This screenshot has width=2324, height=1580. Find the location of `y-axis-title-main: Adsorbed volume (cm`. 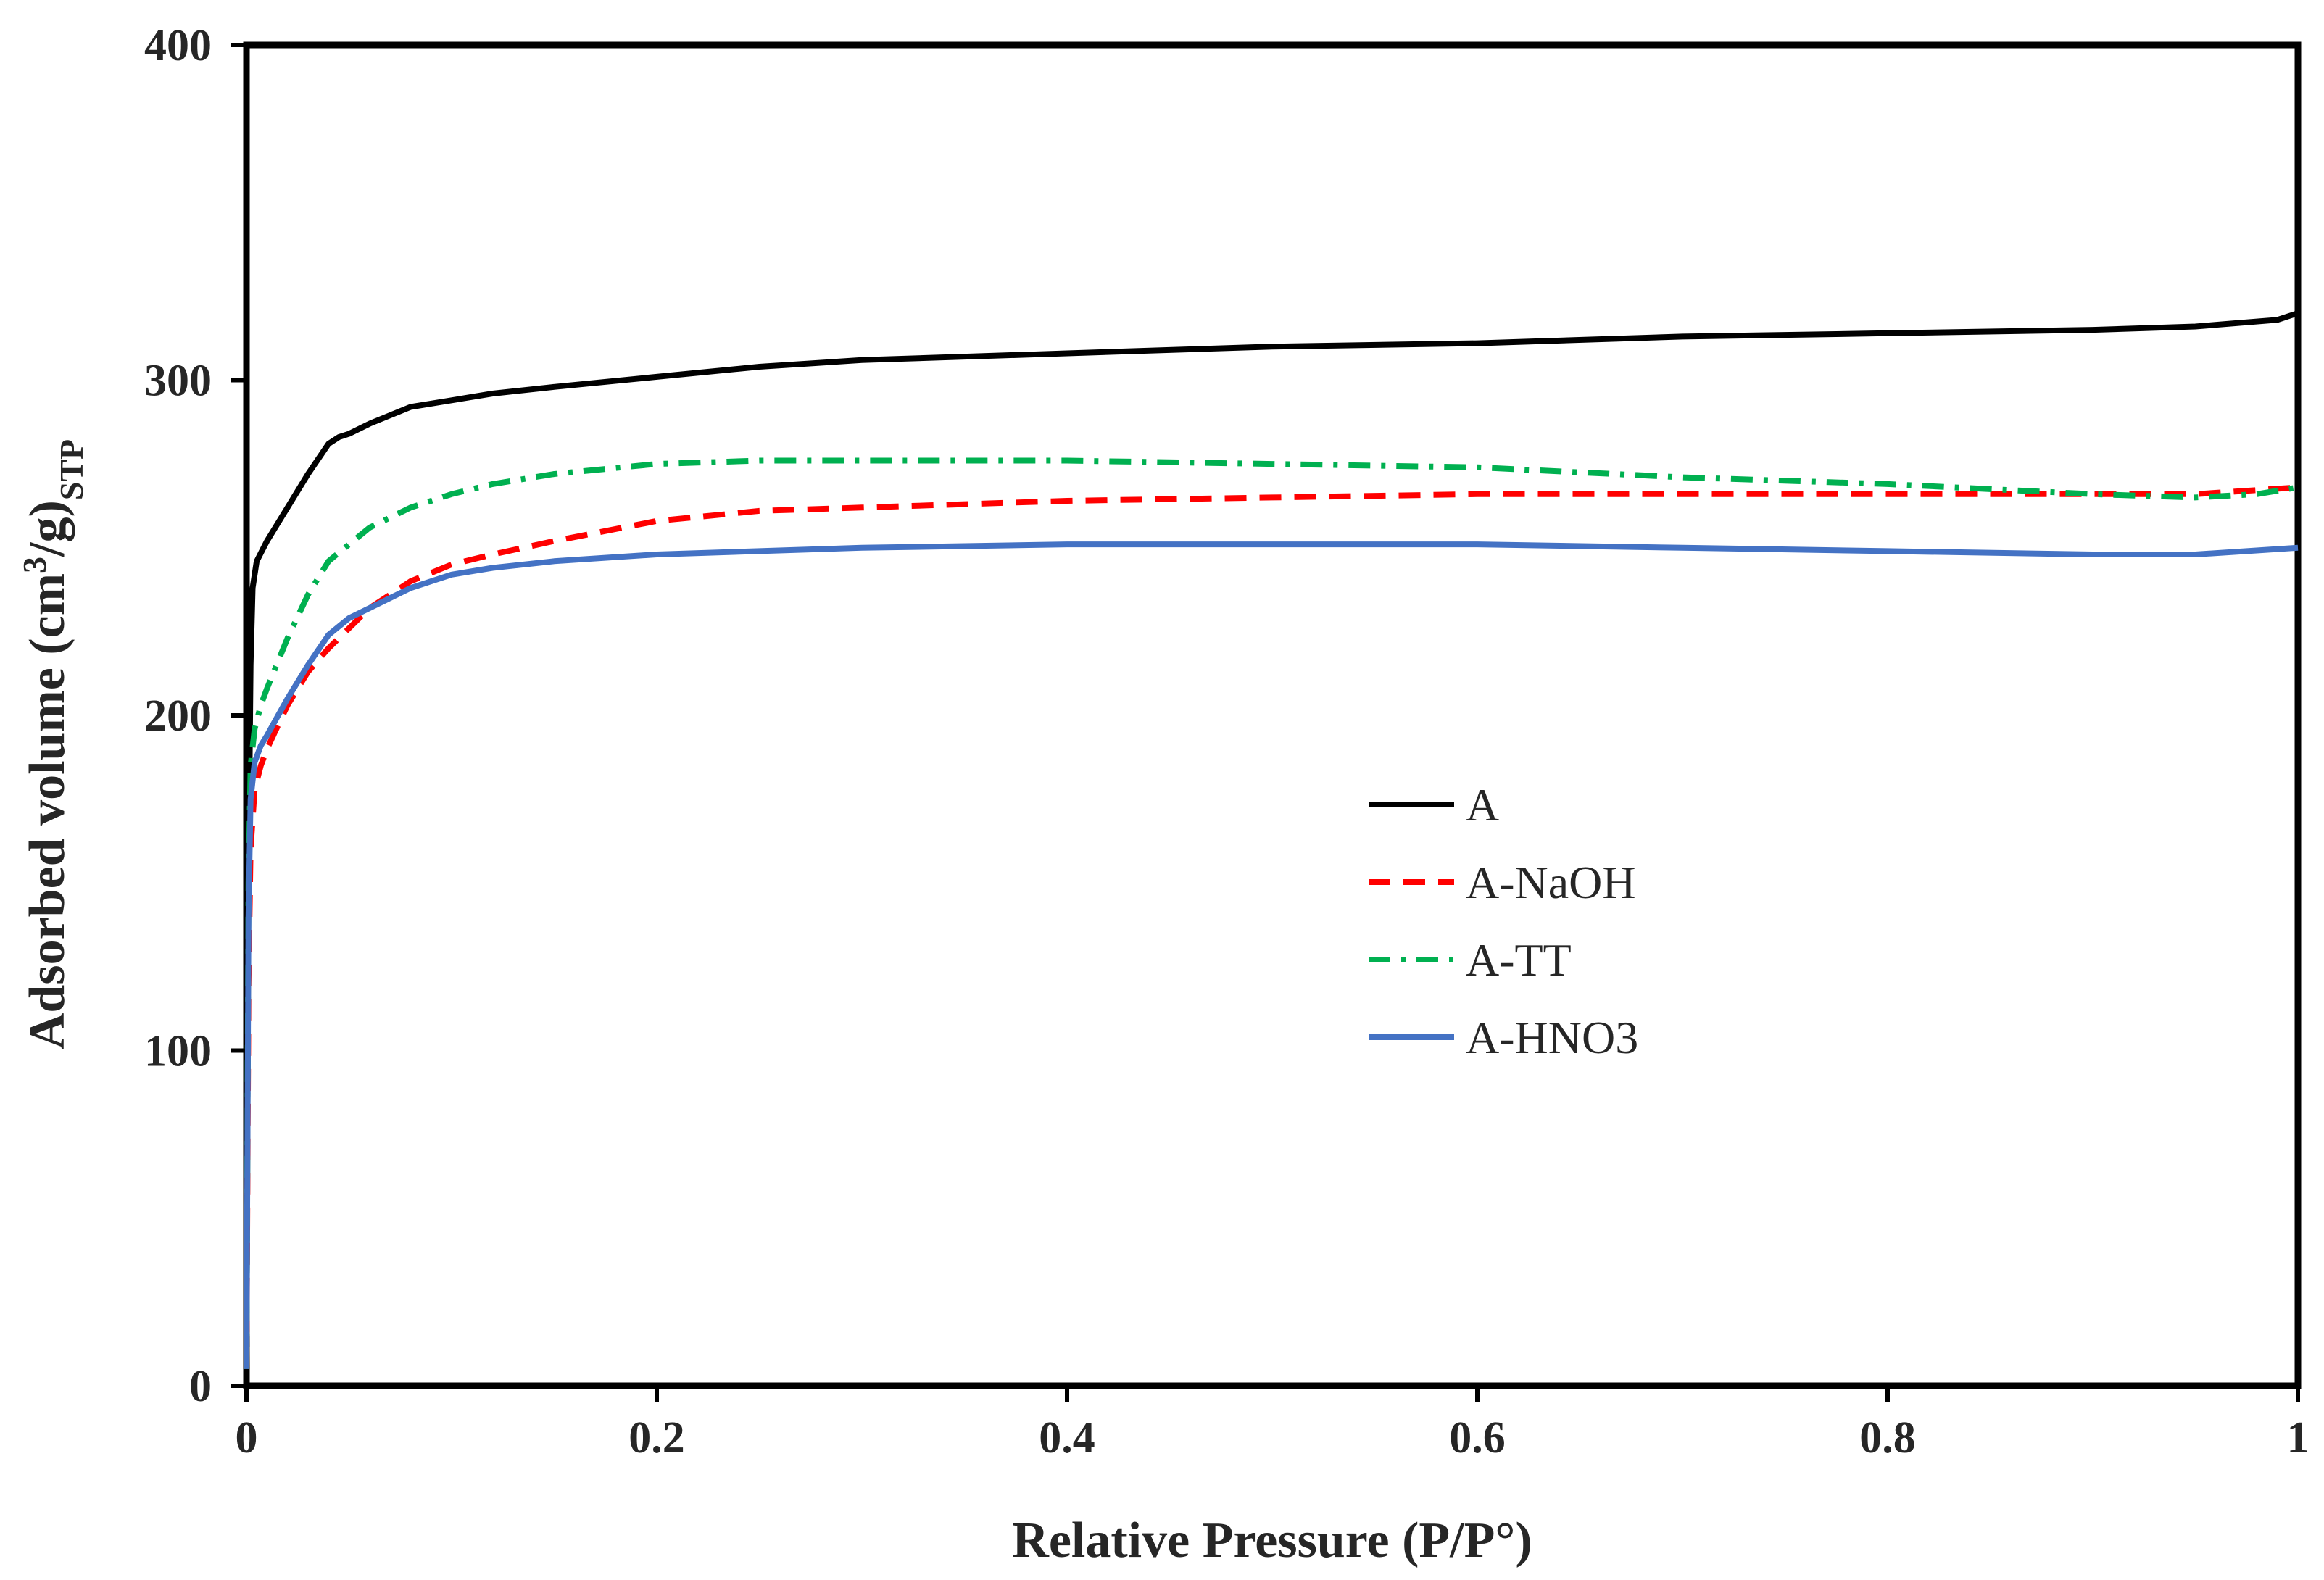

y-axis-title-main: Adsorbed volume (cm is located at coordinates (47, 811).